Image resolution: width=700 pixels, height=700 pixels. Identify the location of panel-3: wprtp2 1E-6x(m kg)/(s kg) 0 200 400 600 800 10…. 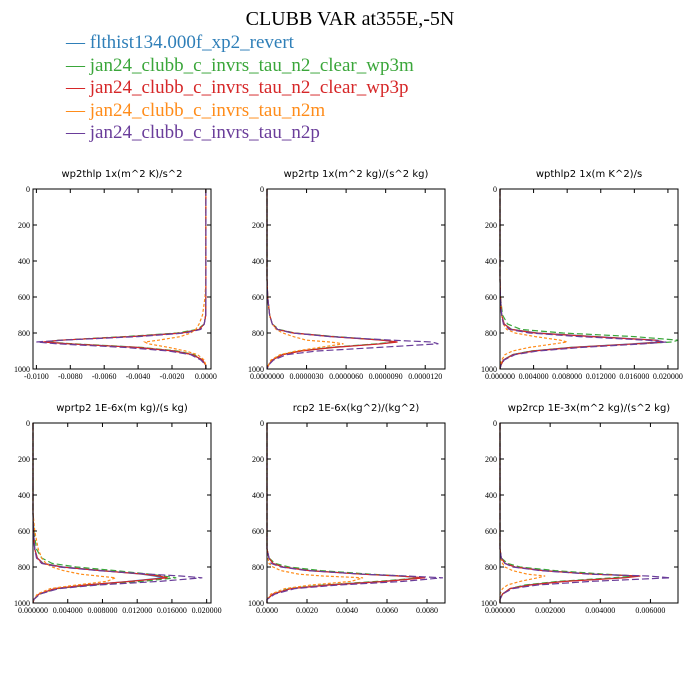
(118, 509).